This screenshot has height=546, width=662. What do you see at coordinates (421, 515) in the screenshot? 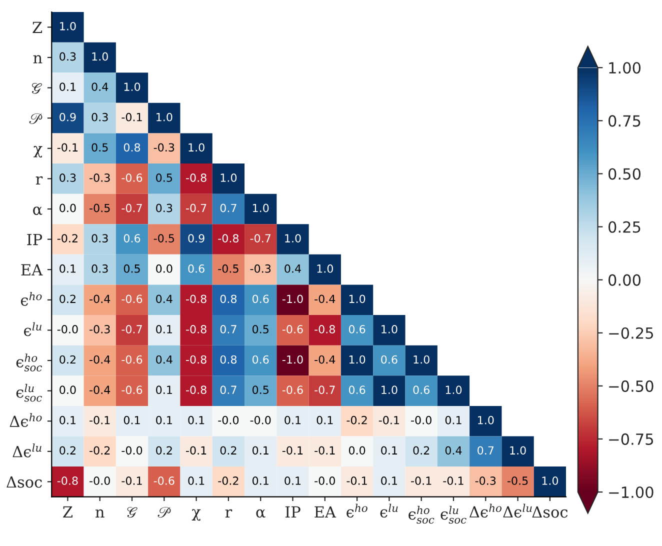
I see `x-tick-label: ϵ$^{ho}$$_{soc}$` at bounding box center [421, 515].